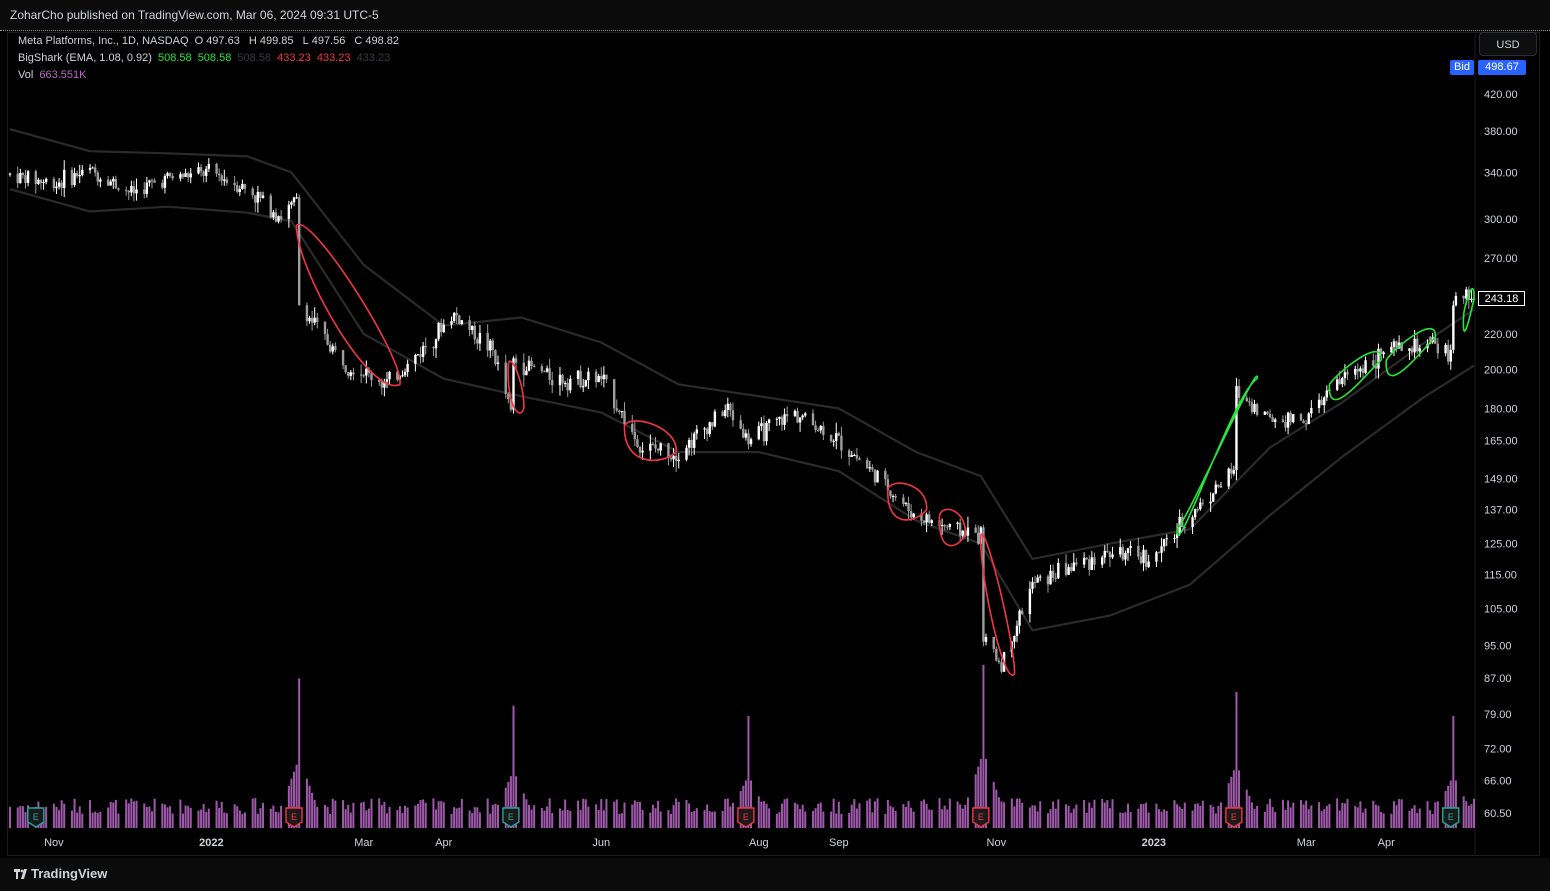 Image resolution: width=1550 pixels, height=891 pixels. What do you see at coordinates (305, 41) in the screenshot?
I see `low-label: L` at bounding box center [305, 41].